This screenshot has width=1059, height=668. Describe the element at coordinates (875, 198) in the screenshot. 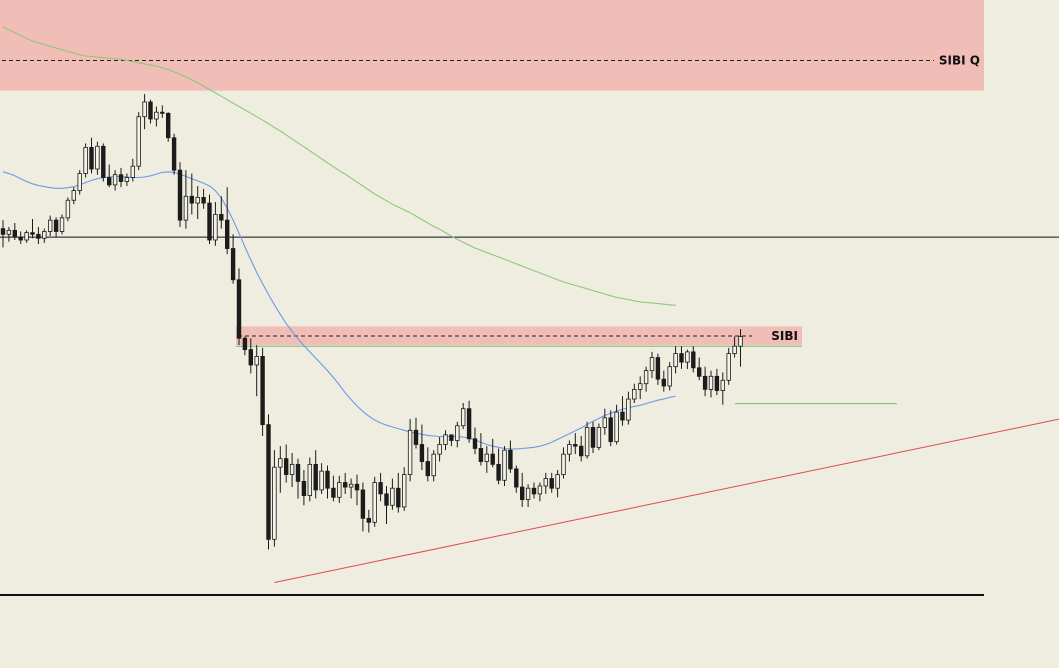

I see `zone-labels: SIBI Q SIBI` at that location.